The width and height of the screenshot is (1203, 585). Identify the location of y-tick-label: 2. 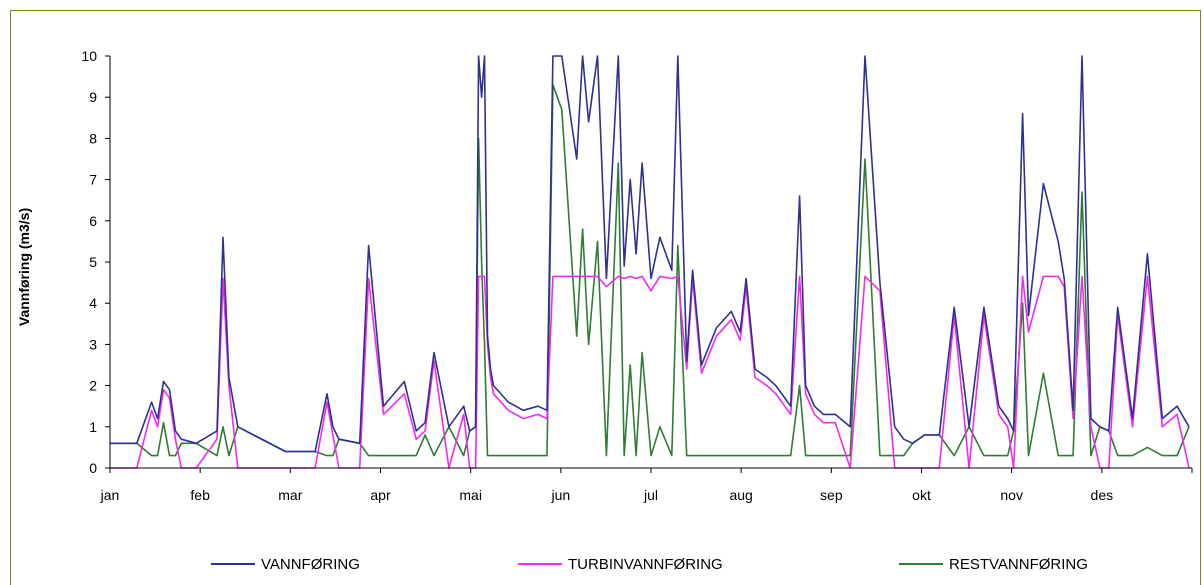
(93, 386).